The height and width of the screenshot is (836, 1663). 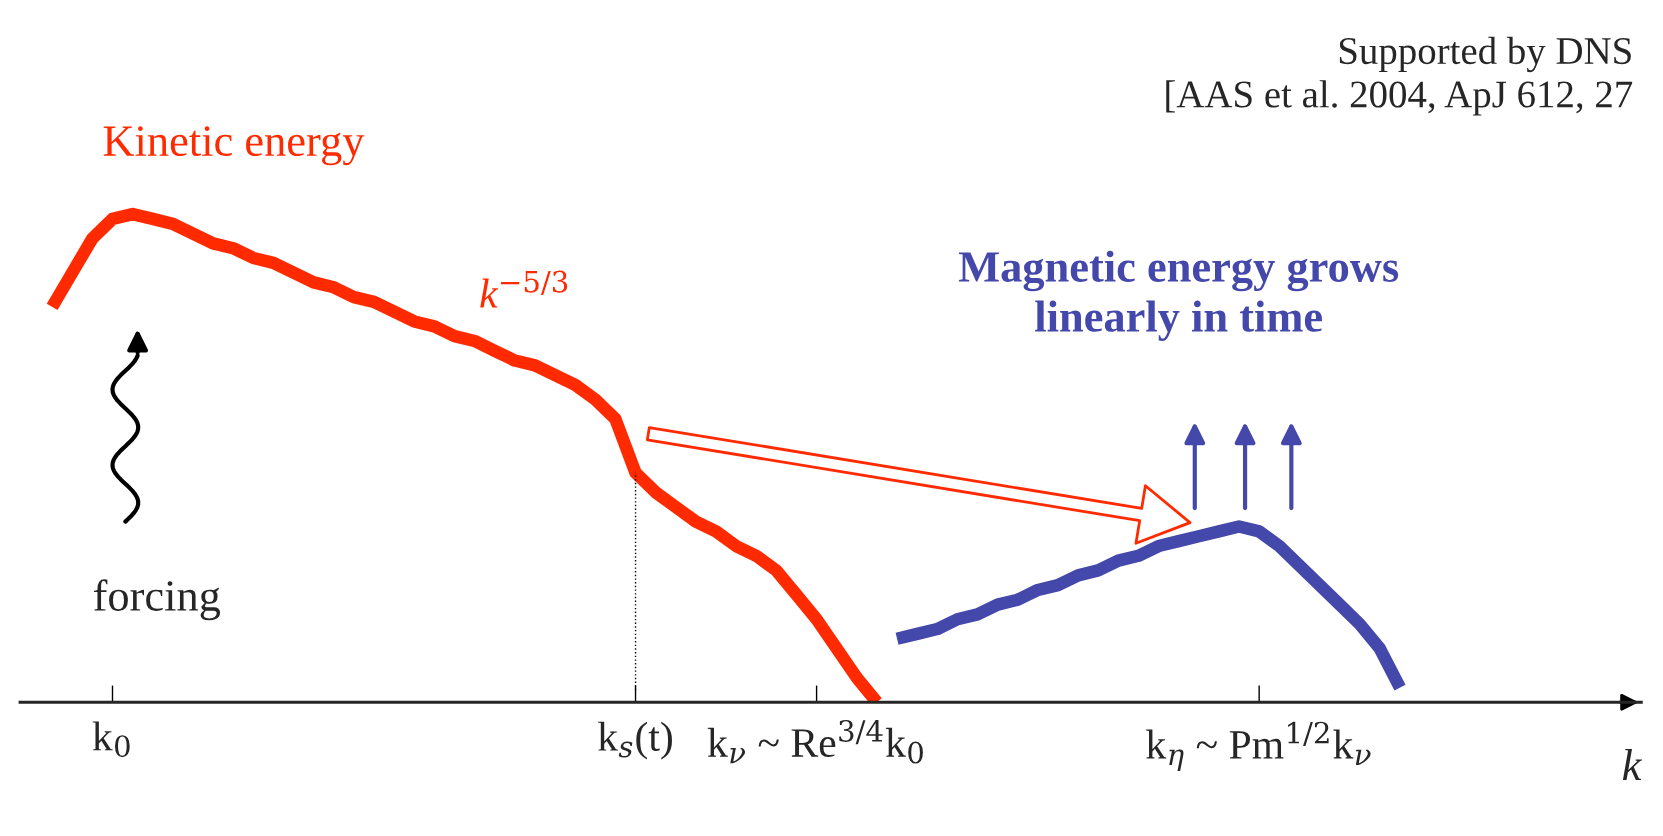 I want to click on annotation: k$^{−5/3}$, so click(x=524, y=289).